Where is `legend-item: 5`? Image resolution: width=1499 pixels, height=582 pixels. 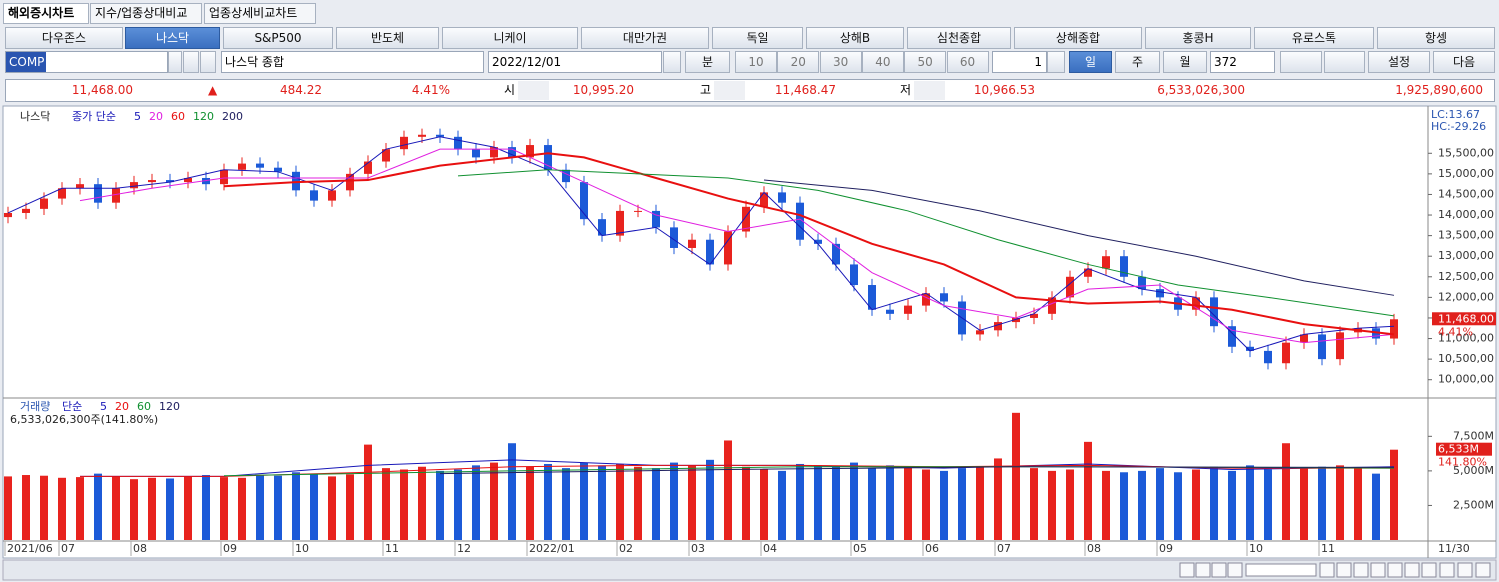
legend-item: 5 is located at coordinates (103, 406).